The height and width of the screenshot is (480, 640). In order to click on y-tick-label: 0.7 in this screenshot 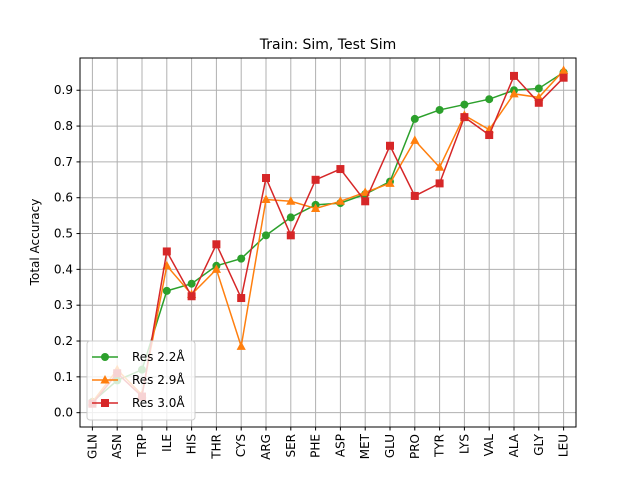, I will do `click(63, 162)`.